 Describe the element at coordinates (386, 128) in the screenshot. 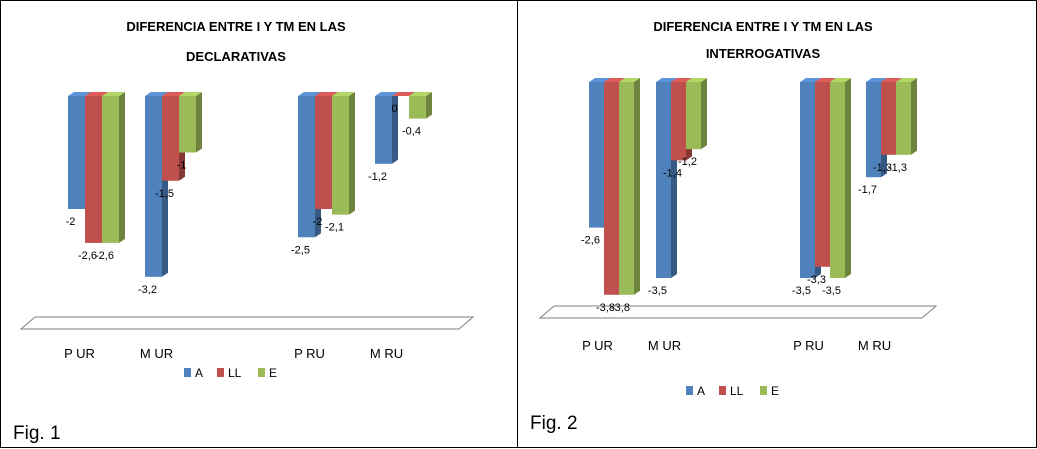

I see `bar-A-m-ru` at that location.